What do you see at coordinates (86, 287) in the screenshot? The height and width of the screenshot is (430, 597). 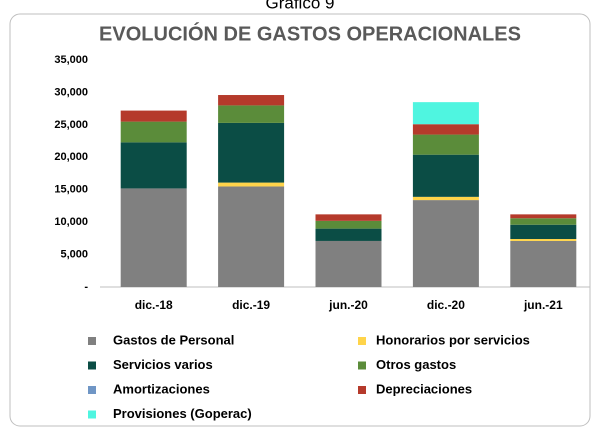 I see `y-tick-label: -` at bounding box center [86, 287].